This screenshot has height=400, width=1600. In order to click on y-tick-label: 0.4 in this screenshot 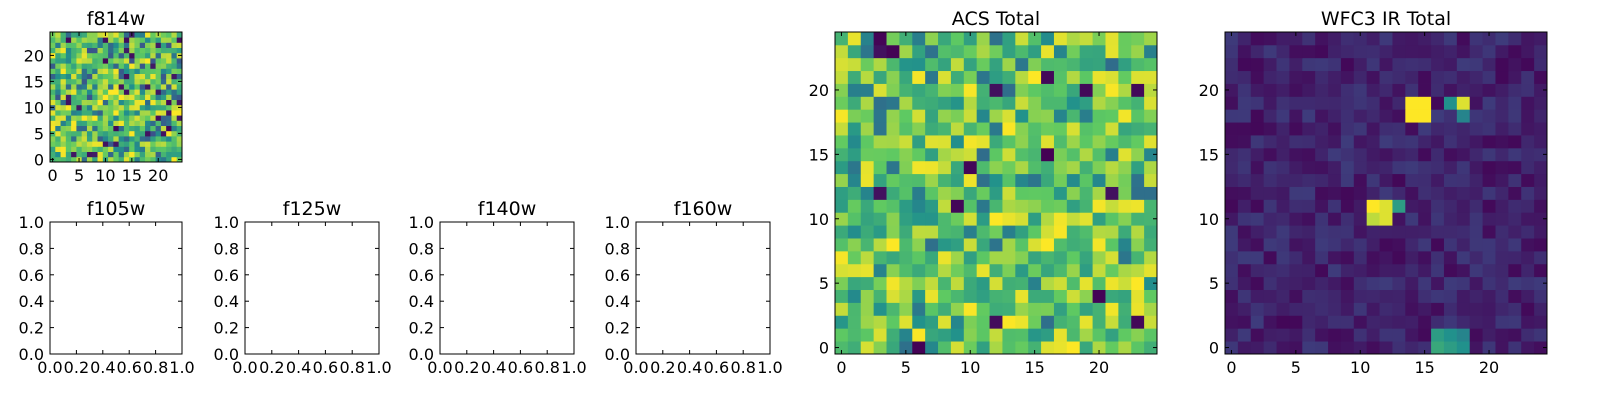, I will do `click(31, 301)`.